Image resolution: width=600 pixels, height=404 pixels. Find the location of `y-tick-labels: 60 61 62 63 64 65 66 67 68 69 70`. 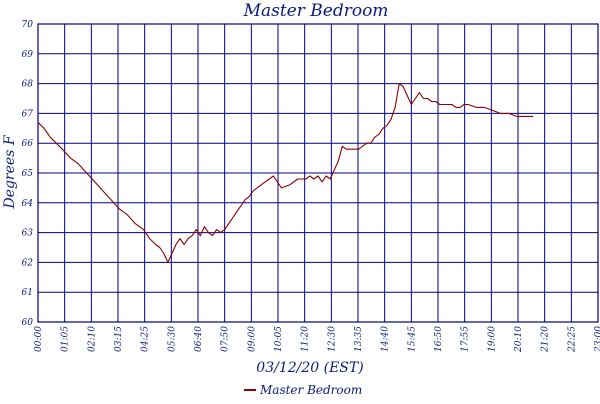

y-tick-labels: 60 61 62 63 64 65 66 67 68 69 70 is located at coordinates (28, 174).